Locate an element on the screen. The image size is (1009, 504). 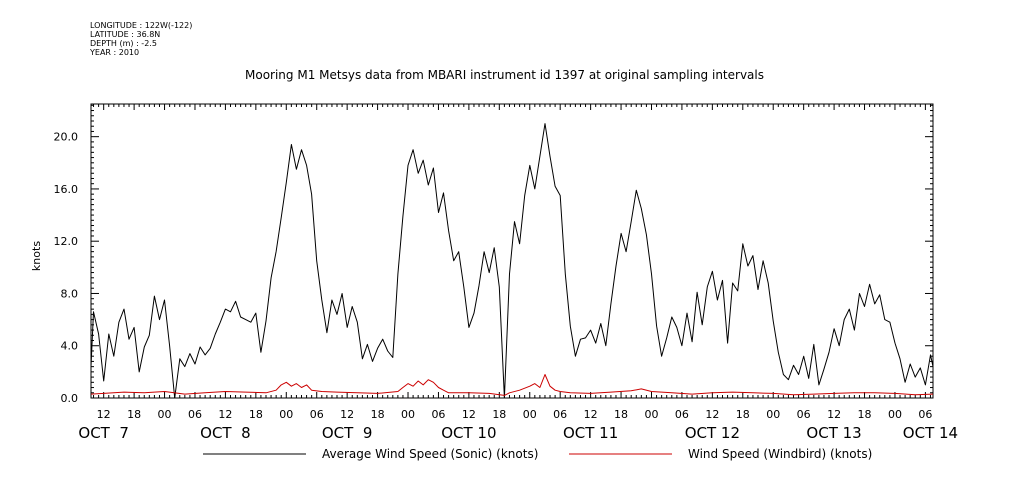
y-tick-label: 16.0 is located at coordinates (66, 189).